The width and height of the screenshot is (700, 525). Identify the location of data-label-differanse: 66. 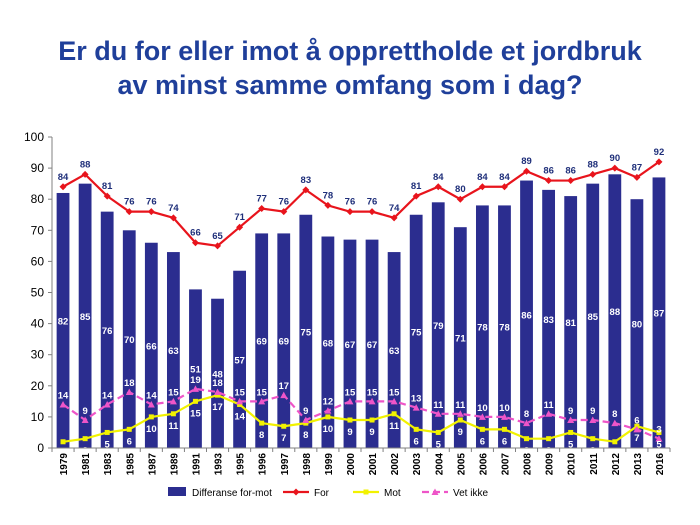
(151, 346).